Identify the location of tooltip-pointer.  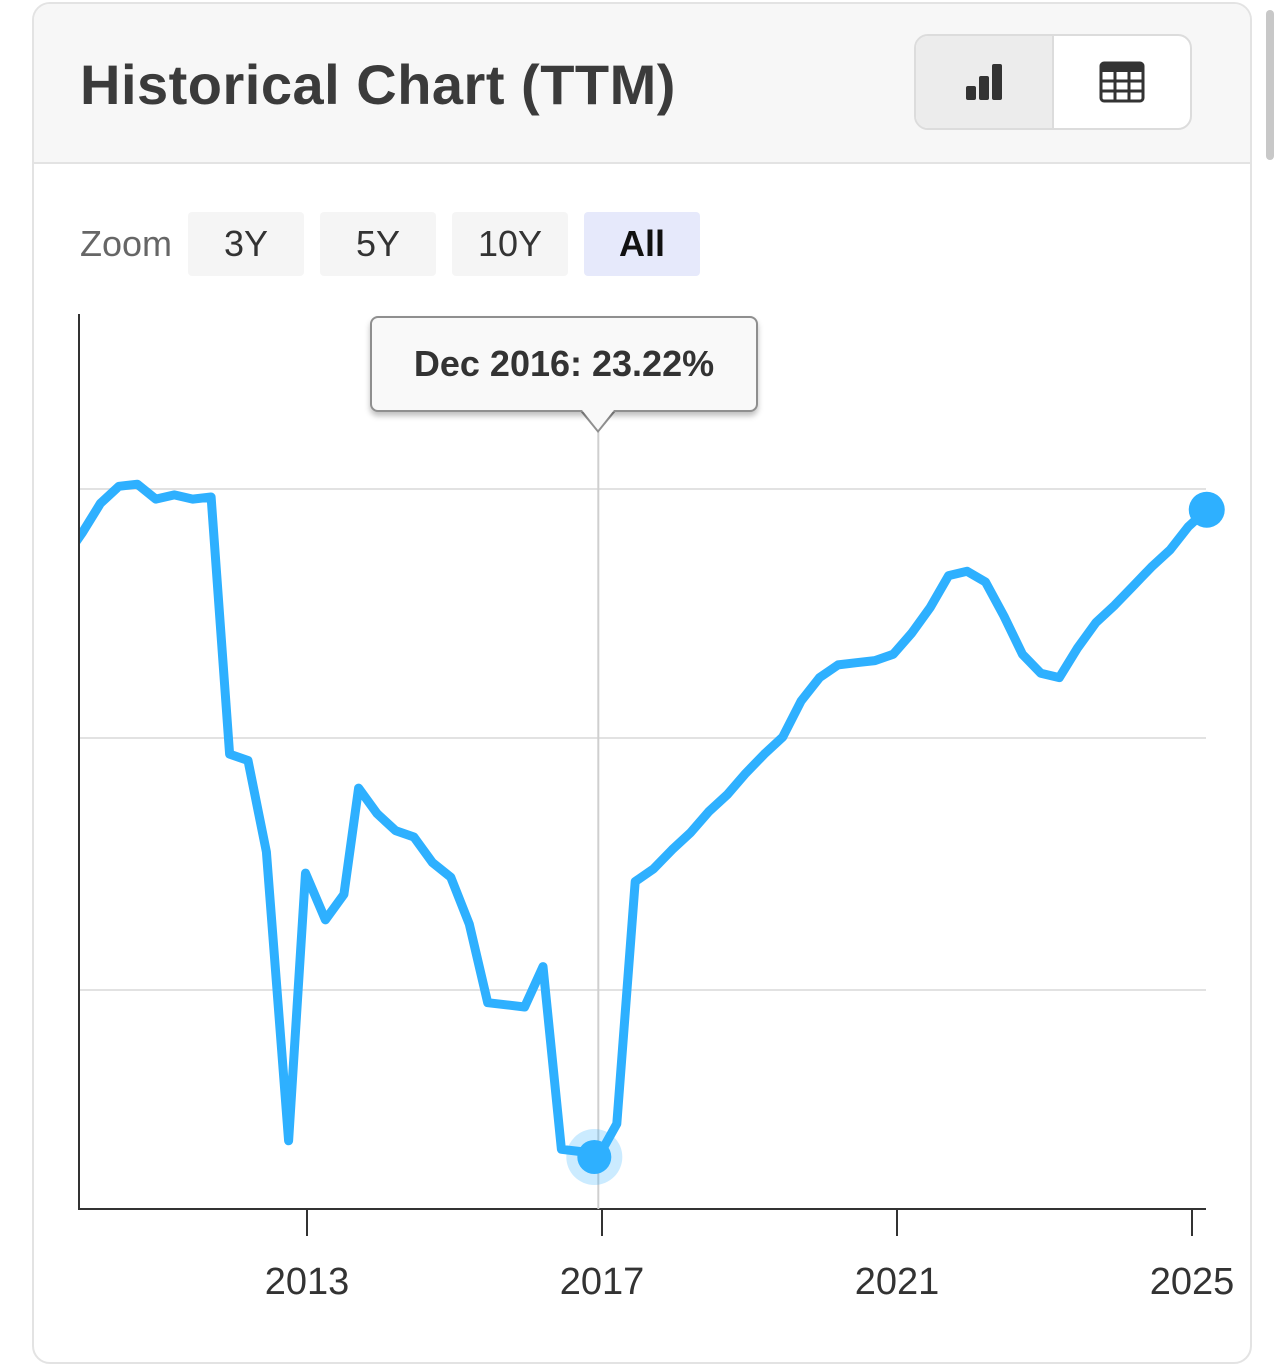
(598, 420).